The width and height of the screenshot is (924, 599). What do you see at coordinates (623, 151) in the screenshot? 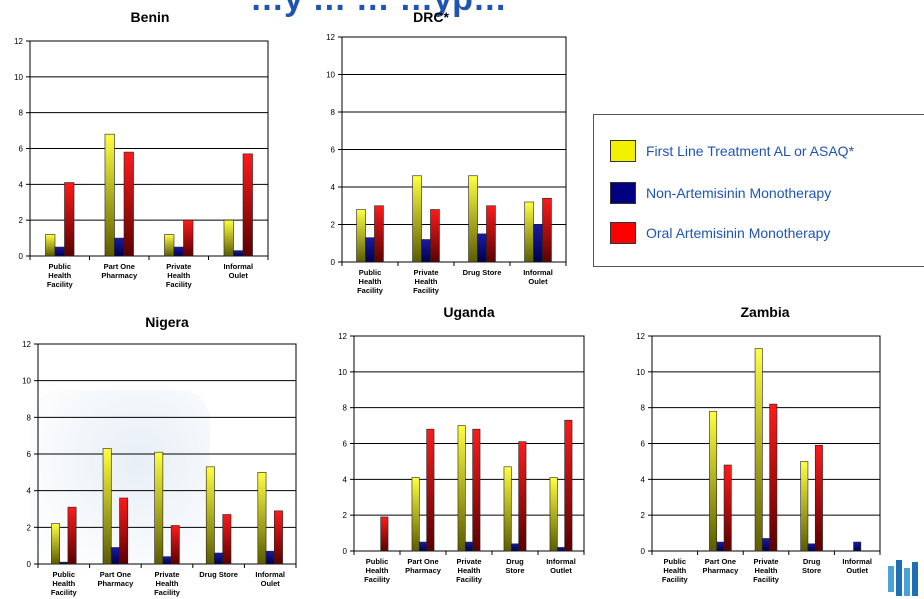
I see `legend-swatch-first-line` at bounding box center [623, 151].